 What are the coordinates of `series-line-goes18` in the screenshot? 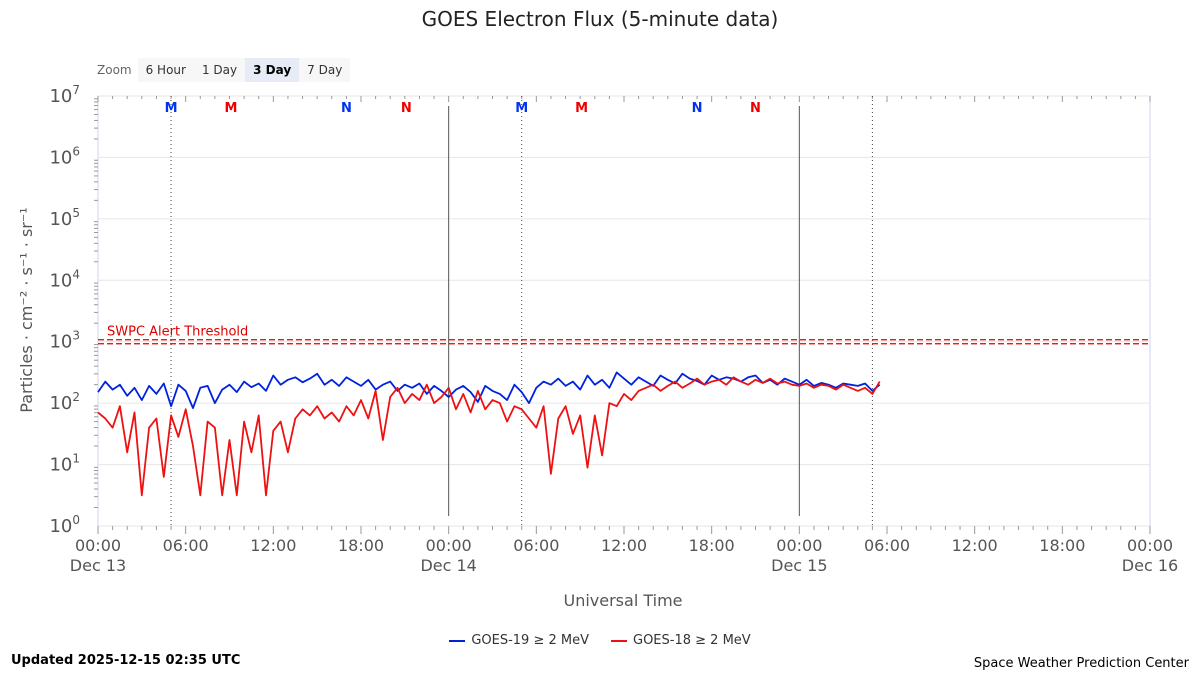 It's located at (489, 436).